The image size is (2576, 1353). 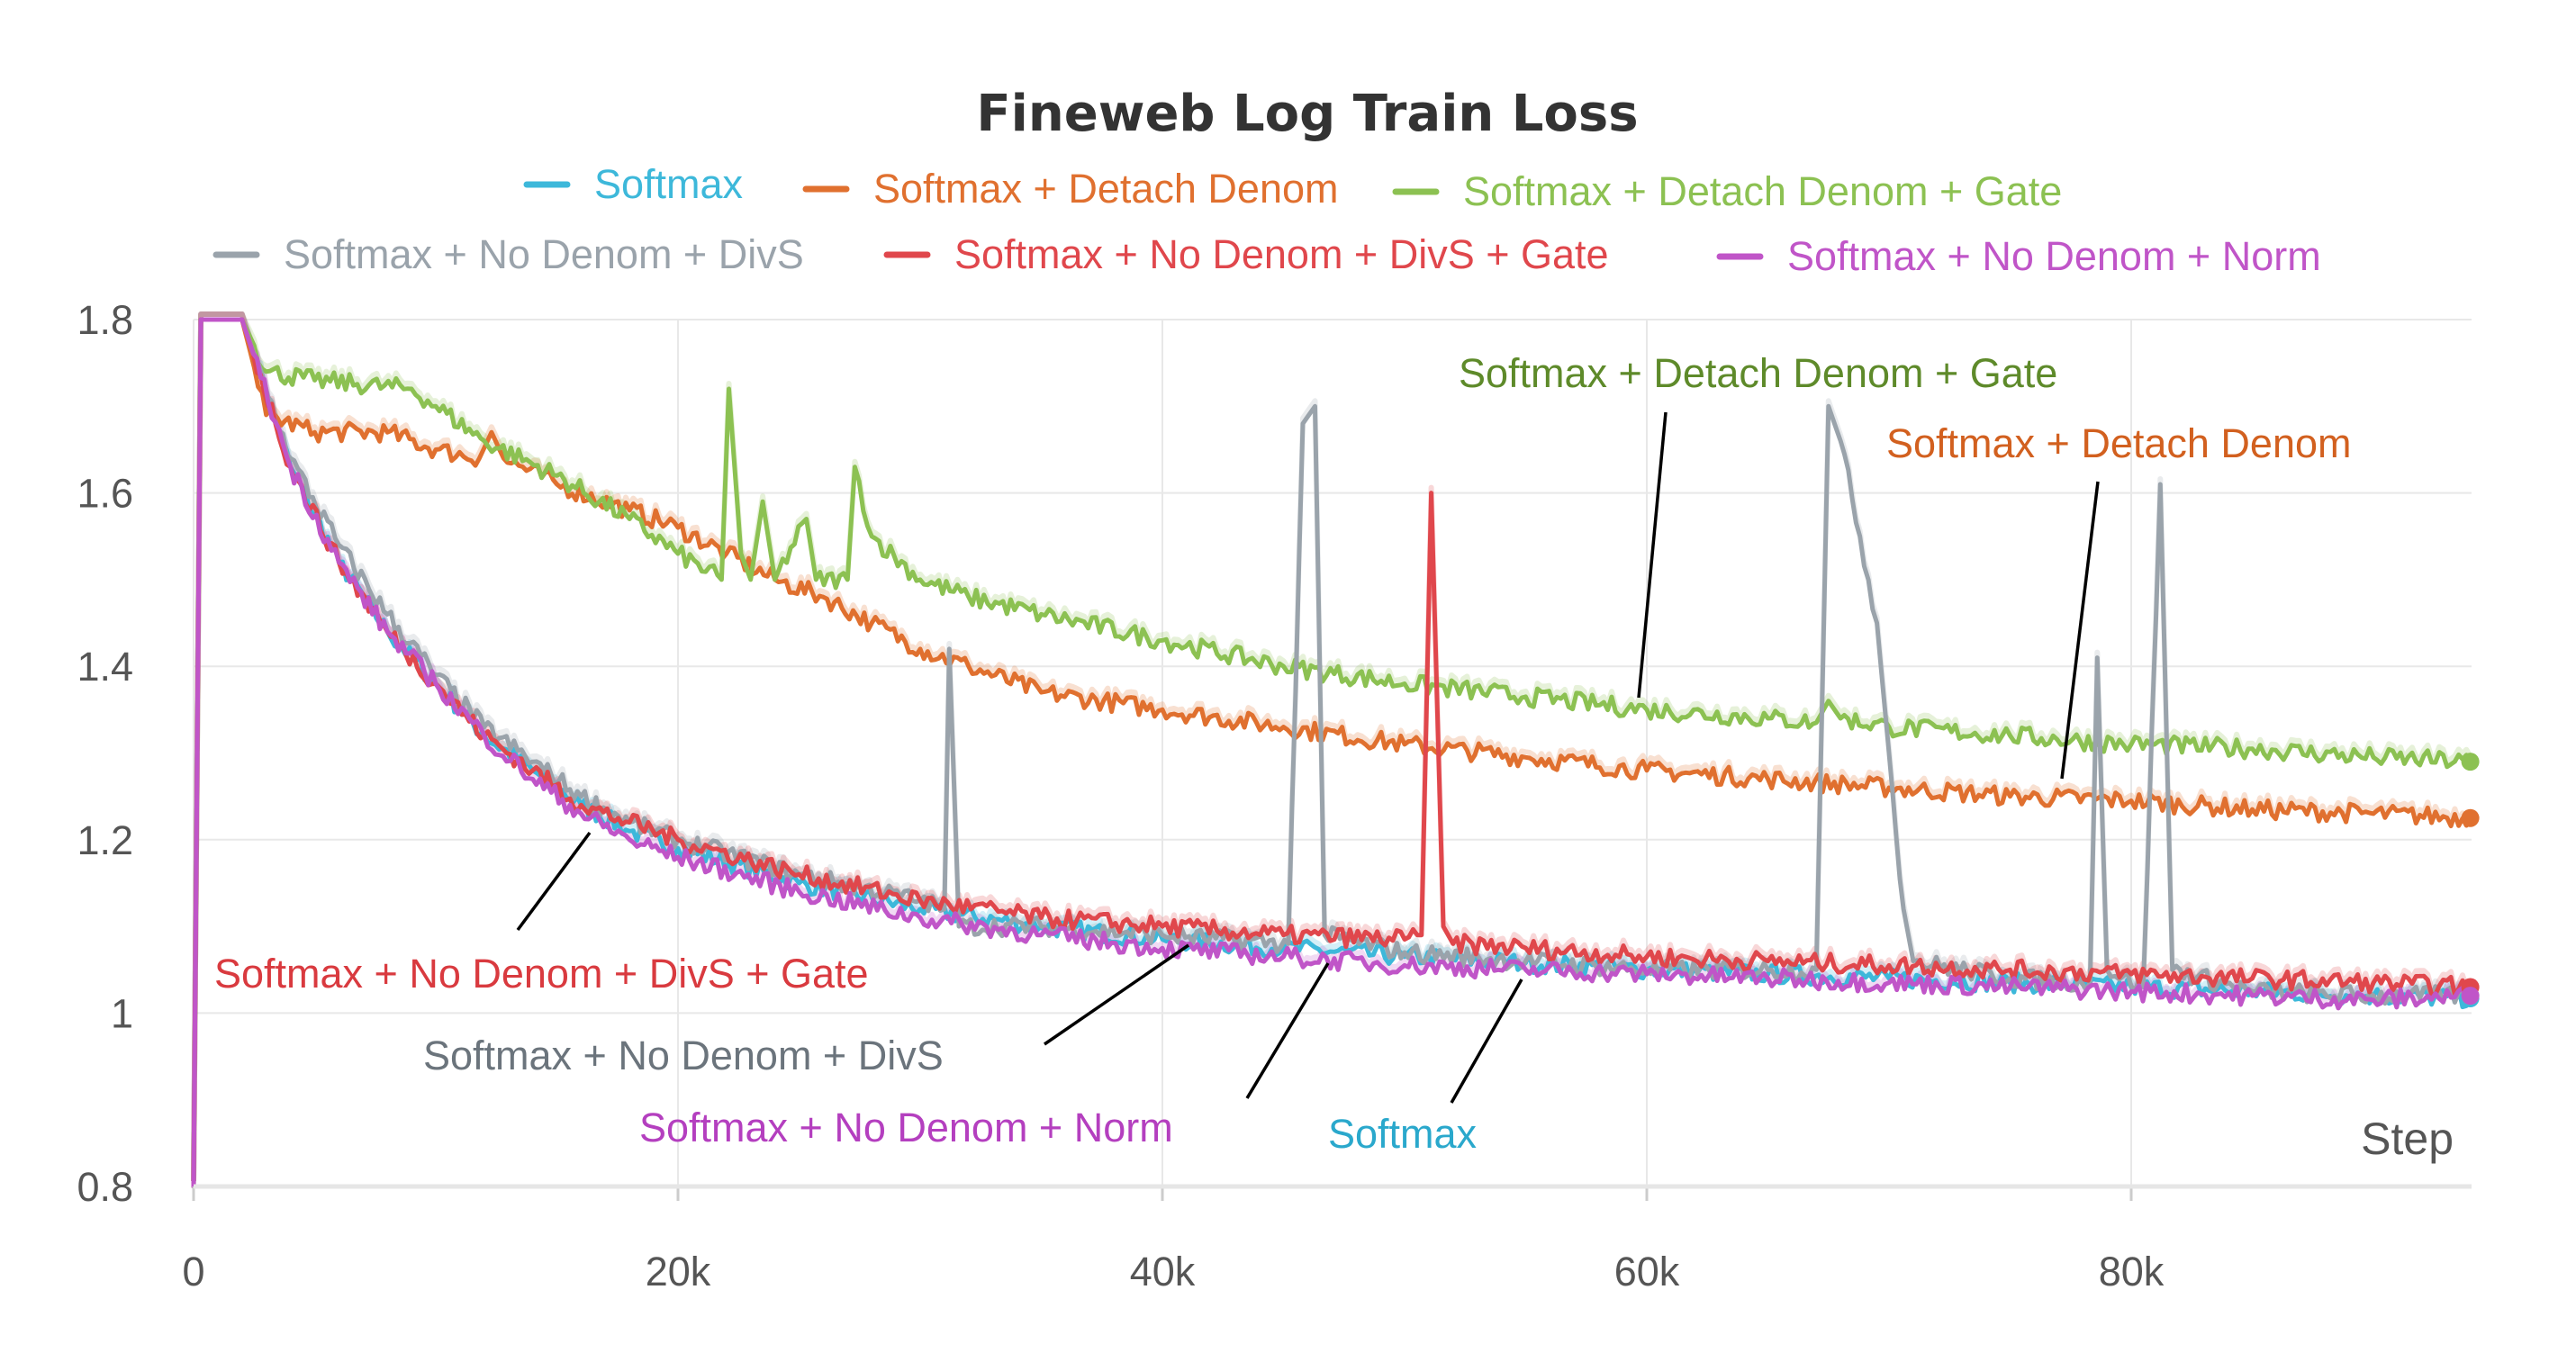 What do you see at coordinates (2132, 1271) in the screenshot?
I see `x-tick-label: 80k` at bounding box center [2132, 1271].